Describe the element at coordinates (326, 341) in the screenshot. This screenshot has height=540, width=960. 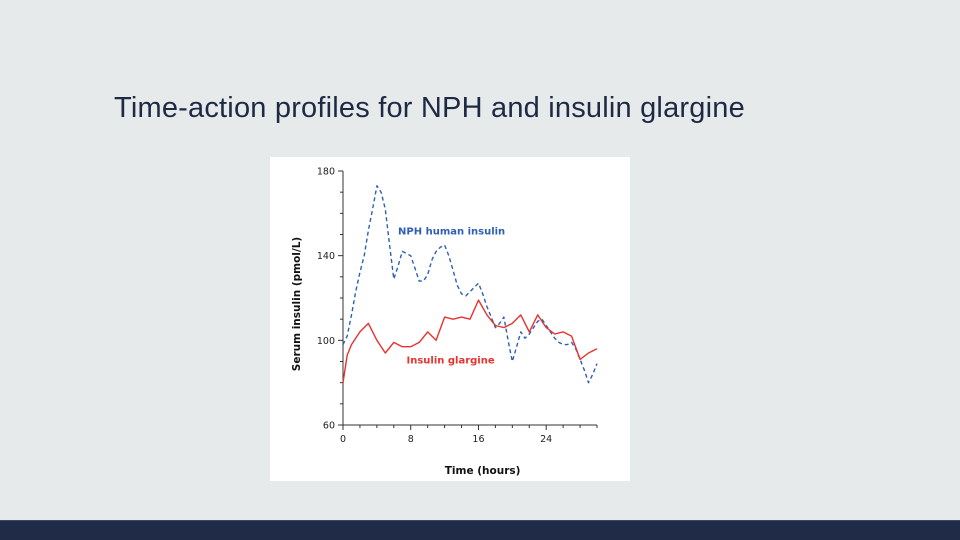
I see `y-tick-label: 100` at that location.